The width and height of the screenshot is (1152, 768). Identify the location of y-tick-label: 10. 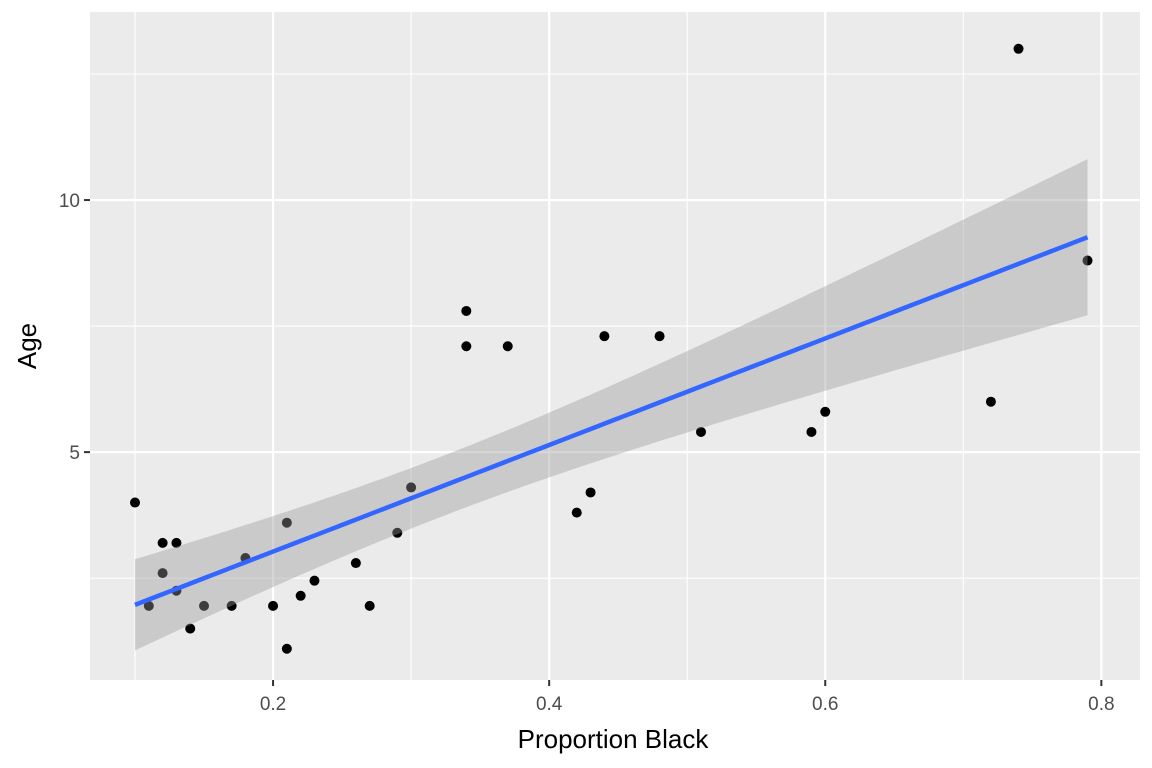
(69, 201).